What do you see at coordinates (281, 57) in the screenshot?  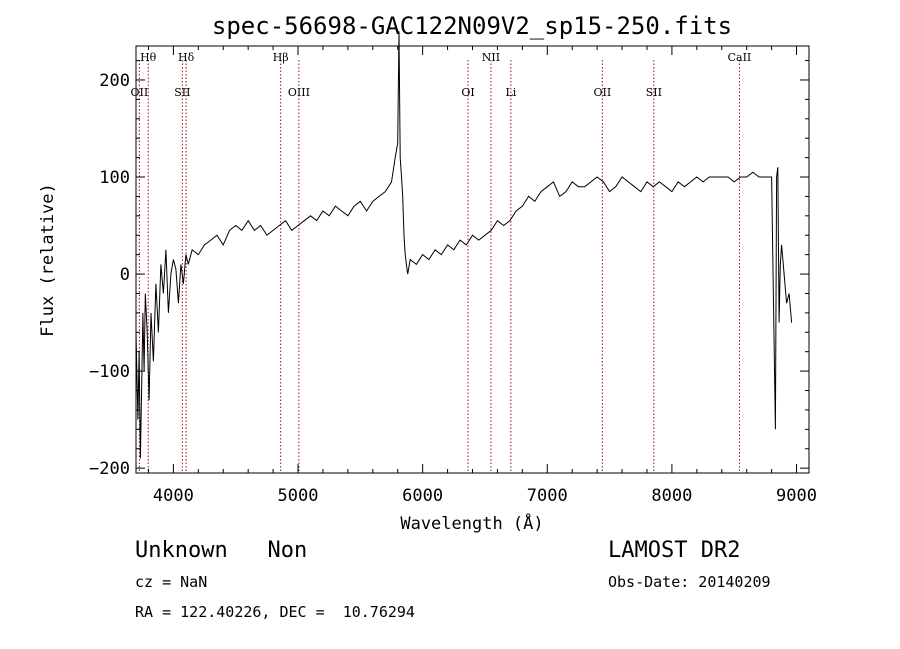 I see `line-label: Hβ` at bounding box center [281, 57].